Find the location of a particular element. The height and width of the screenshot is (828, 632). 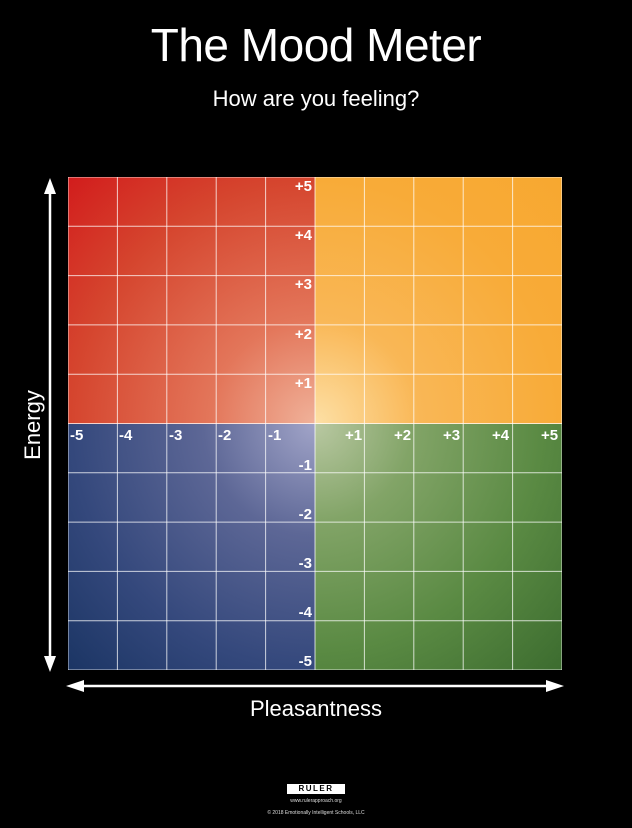

pleasantness-axis-arrow is located at coordinates (315, 686).